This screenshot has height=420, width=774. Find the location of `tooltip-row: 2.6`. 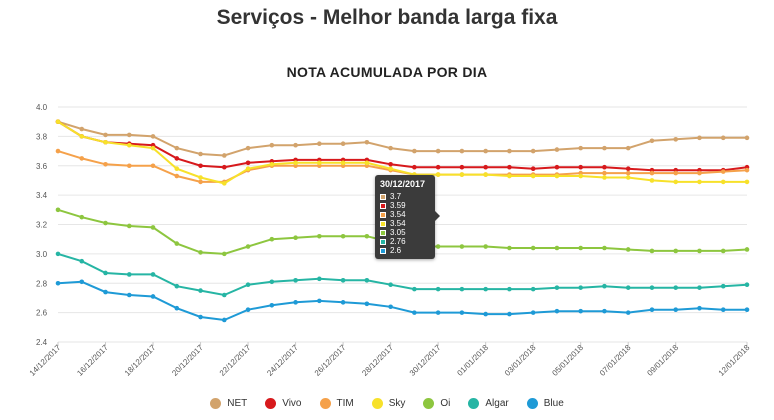

tooltip-row: 2.6 is located at coordinates (405, 250).